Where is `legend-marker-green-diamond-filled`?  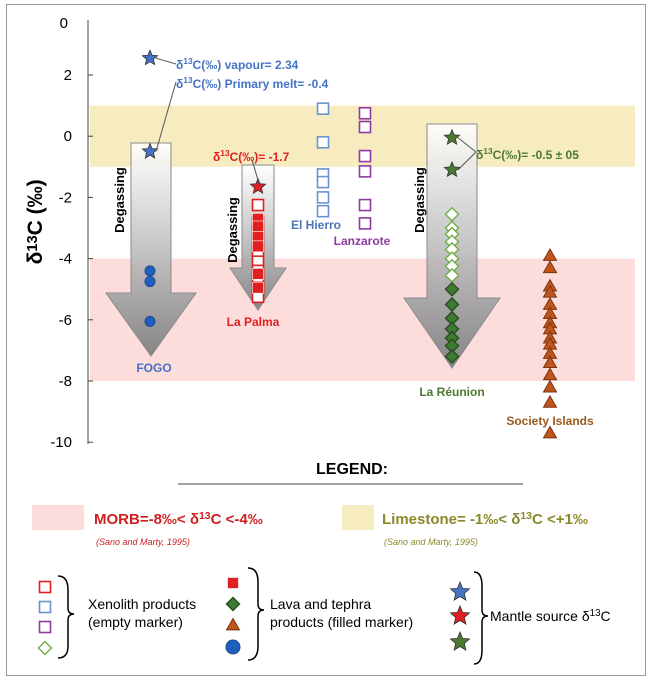
legend-marker-green-diamond-filled is located at coordinates (233, 604).